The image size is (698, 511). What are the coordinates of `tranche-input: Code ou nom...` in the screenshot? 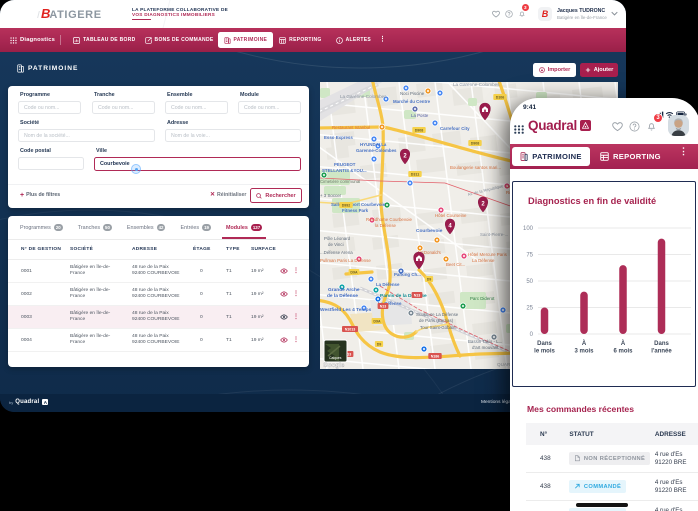 It's located at (123, 107).